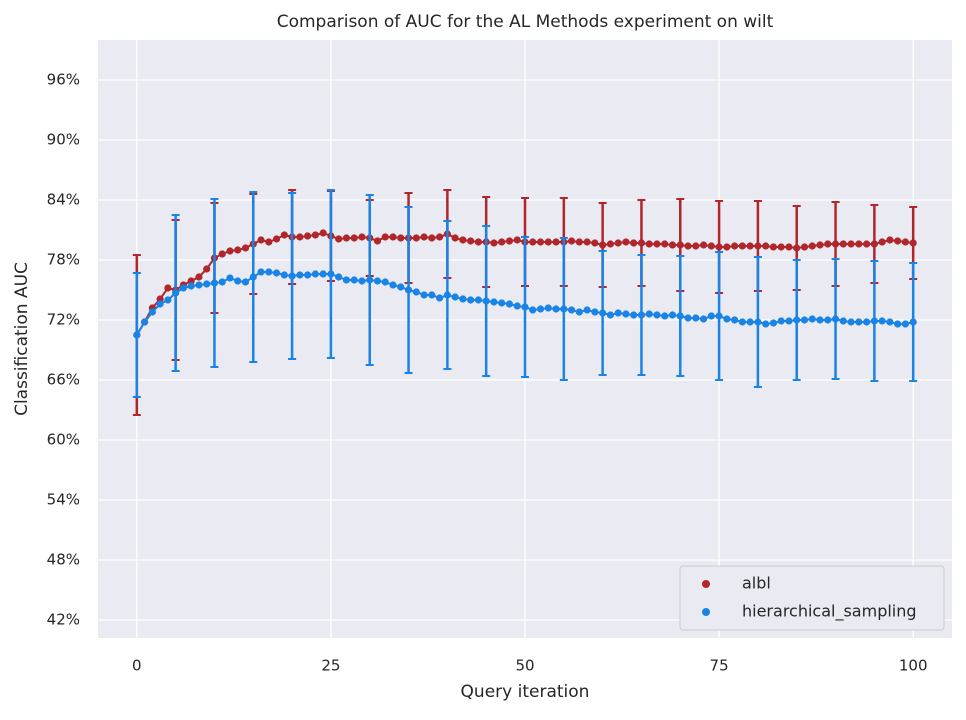 The image size is (966, 720). What do you see at coordinates (330, 666) in the screenshot?
I see `x-tick-label: 25` at bounding box center [330, 666].